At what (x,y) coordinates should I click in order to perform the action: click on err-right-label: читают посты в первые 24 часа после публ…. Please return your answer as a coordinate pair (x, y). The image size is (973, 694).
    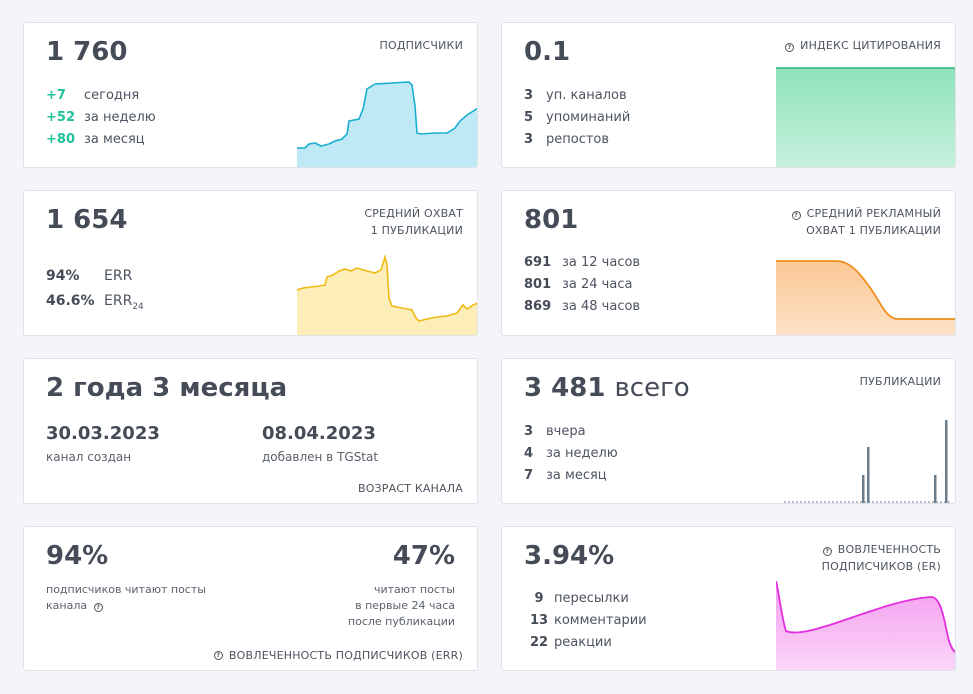
    Looking at the image, I should click on (401, 605).